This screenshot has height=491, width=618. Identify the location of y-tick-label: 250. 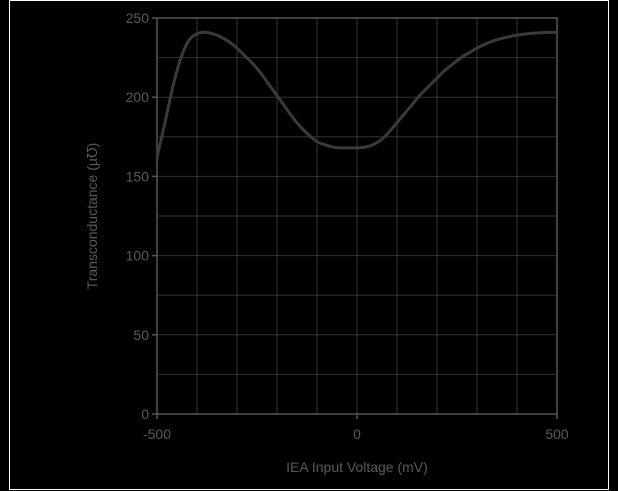
(138, 18).